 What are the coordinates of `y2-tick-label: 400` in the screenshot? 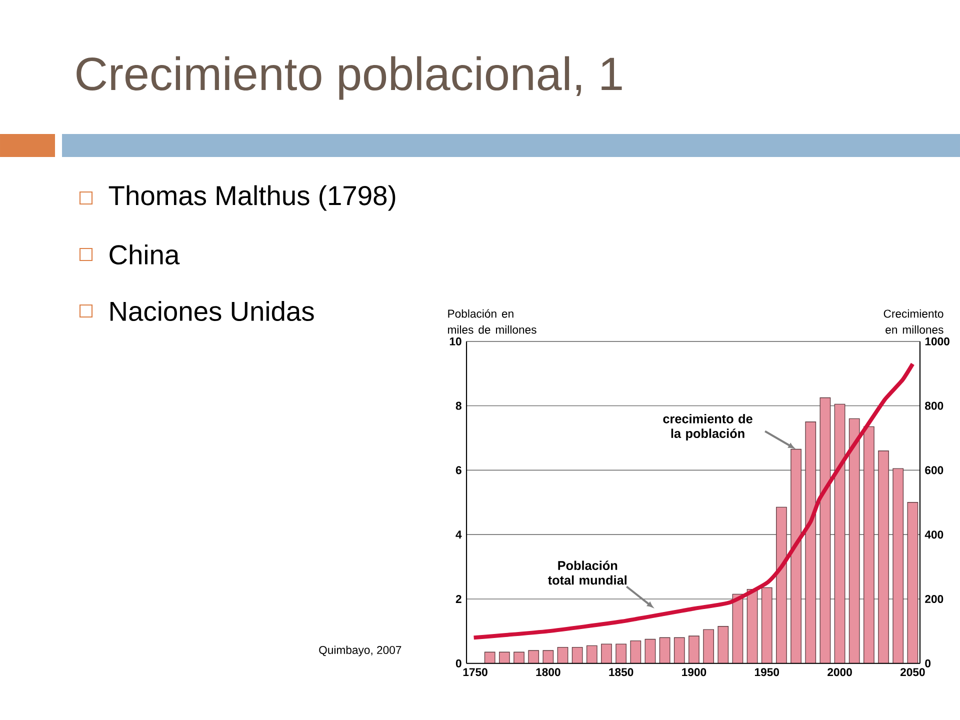 It's located at (934, 534).